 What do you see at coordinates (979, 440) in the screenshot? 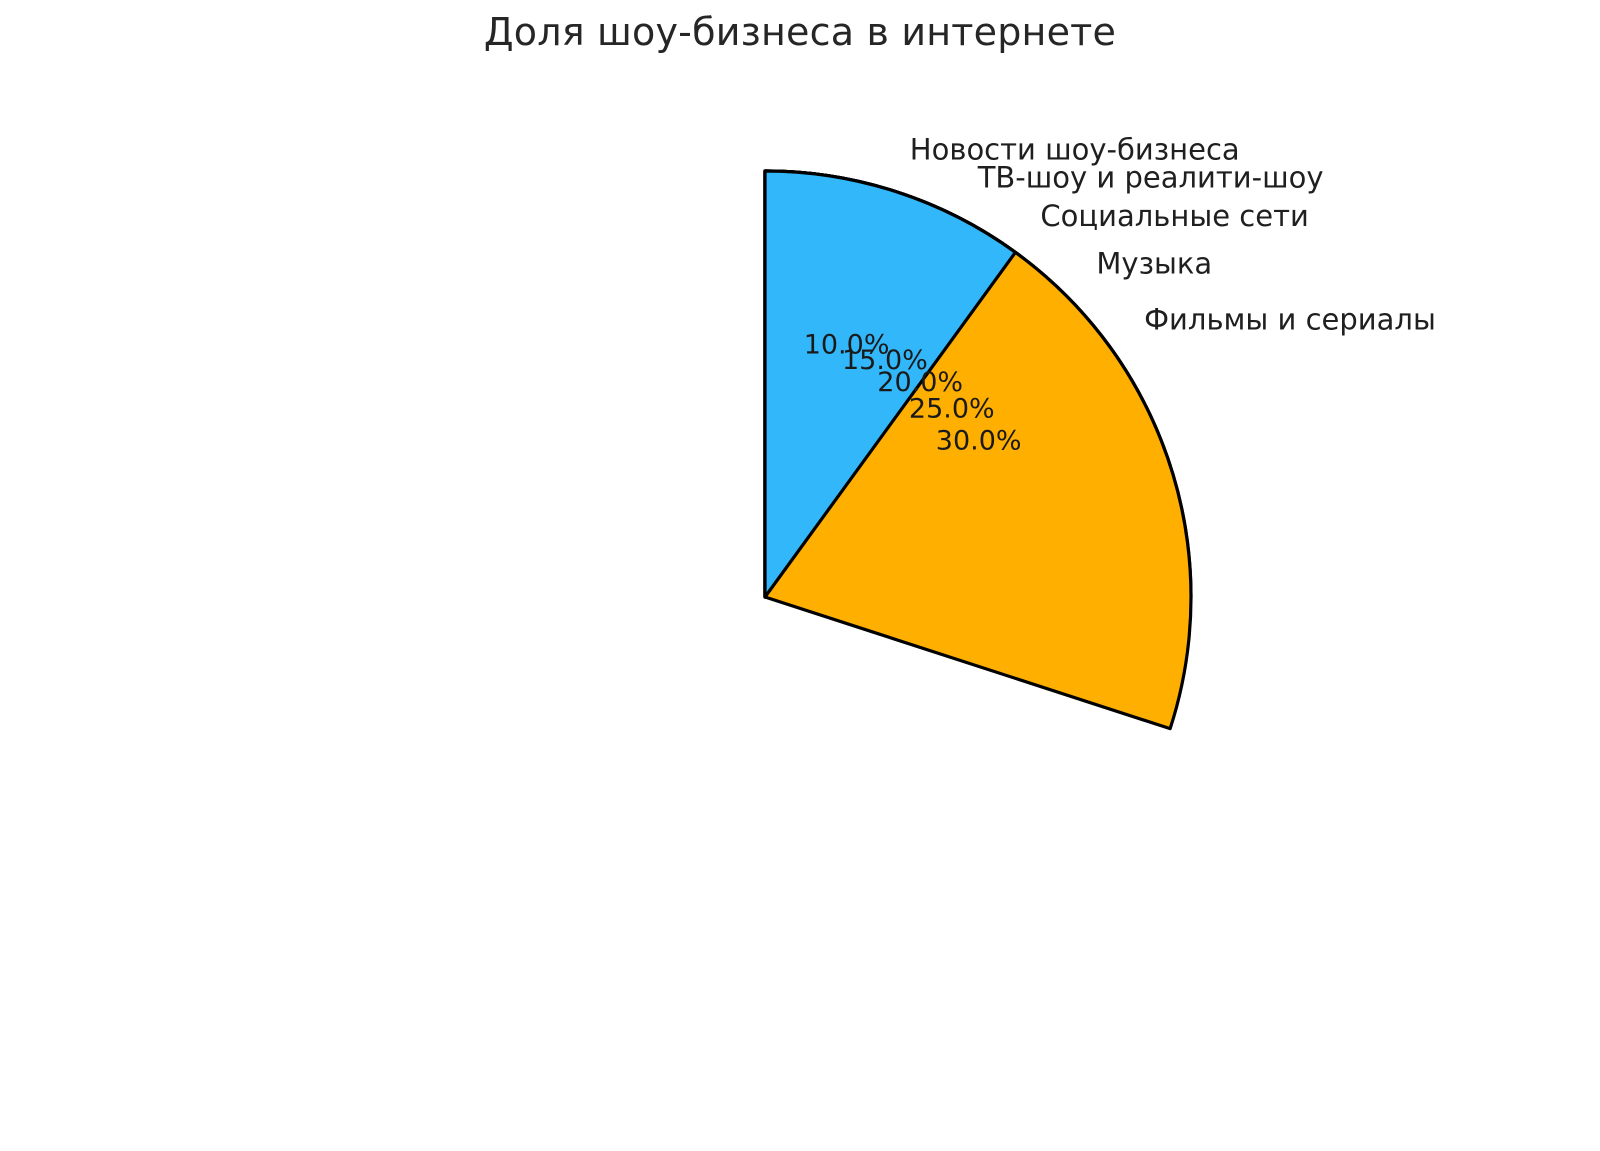
I see `pie-percent-label: 30.0%` at bounding box center [979, 440].